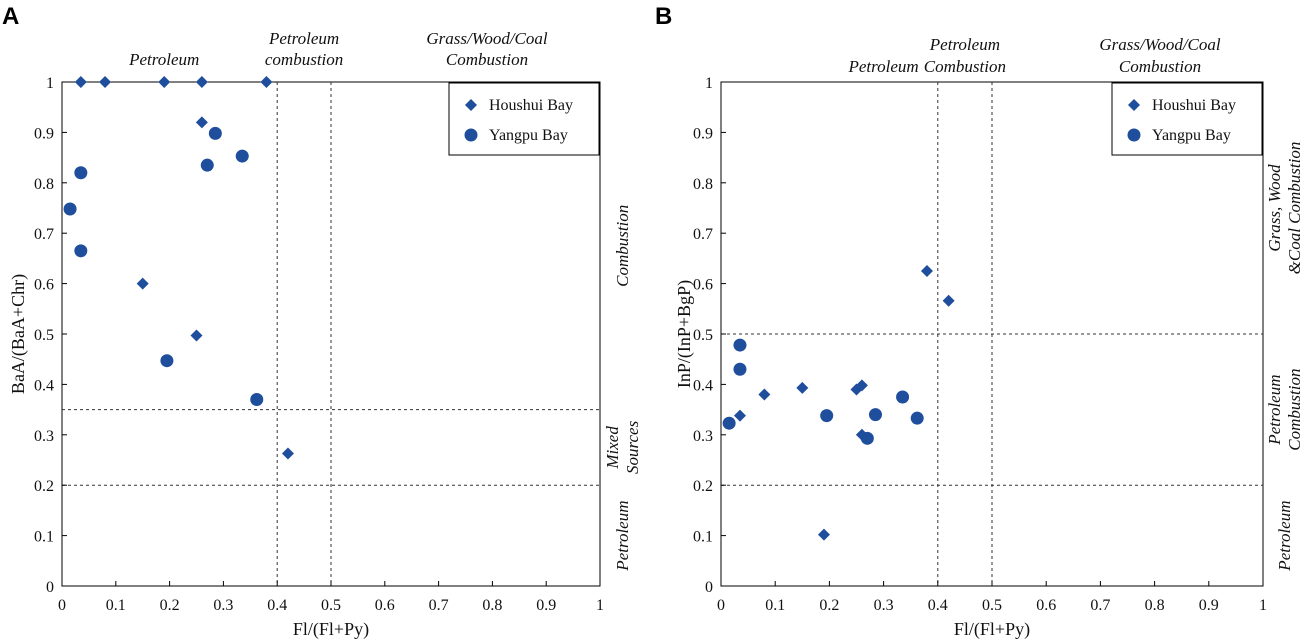 The height and width of the screenshot is (639, 1311). I want to click on region-label-top: combustion, so click(304, 59).